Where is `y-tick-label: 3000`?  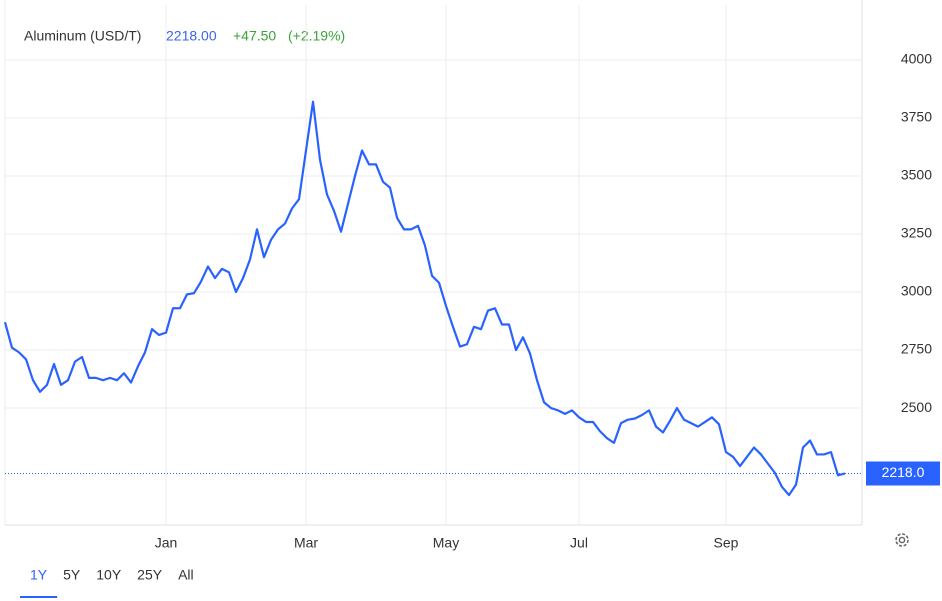
y-tick-label: 3000 is located at coordinates (916, 291).